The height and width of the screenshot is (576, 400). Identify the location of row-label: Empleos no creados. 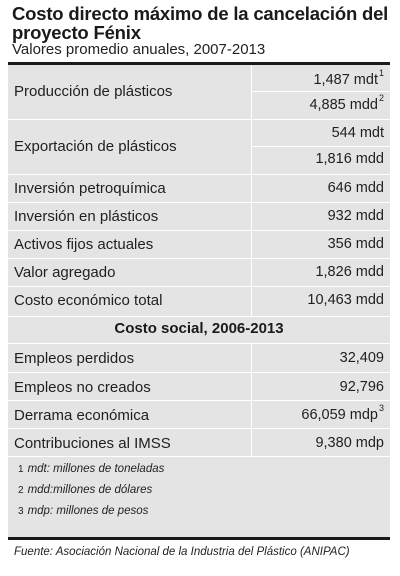
(82, 387).